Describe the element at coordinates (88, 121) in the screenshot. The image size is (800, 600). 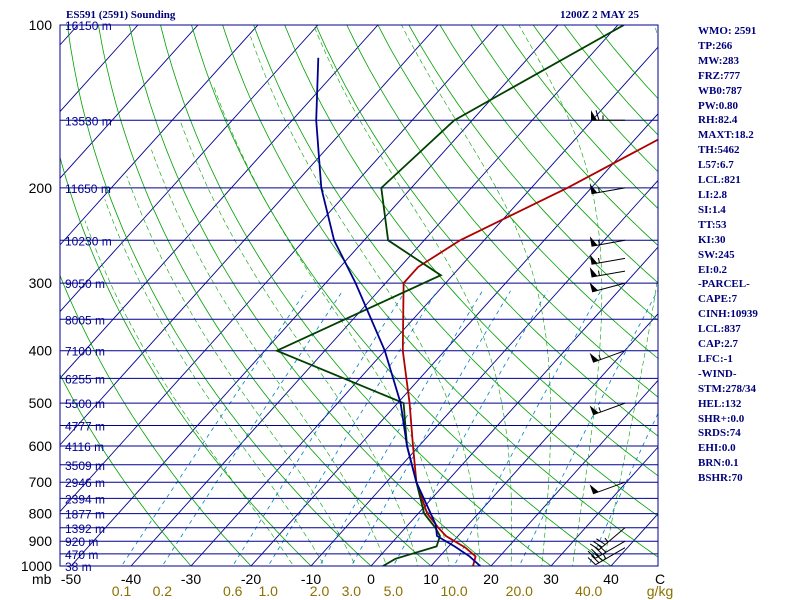
I see `height-label: 13530 m` at that location.